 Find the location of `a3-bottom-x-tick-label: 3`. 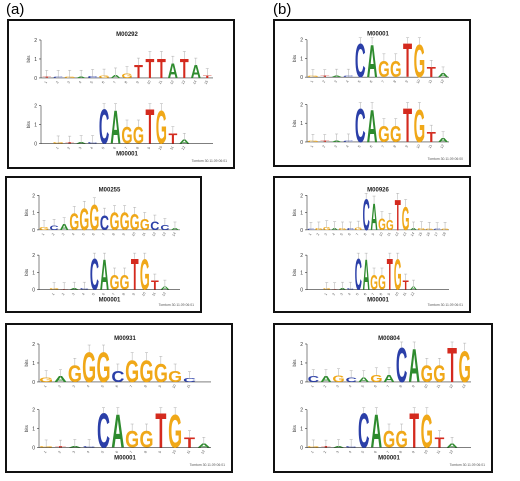

a3-bottom-x-tick-label: 3 is located at coordinates (74, 452).